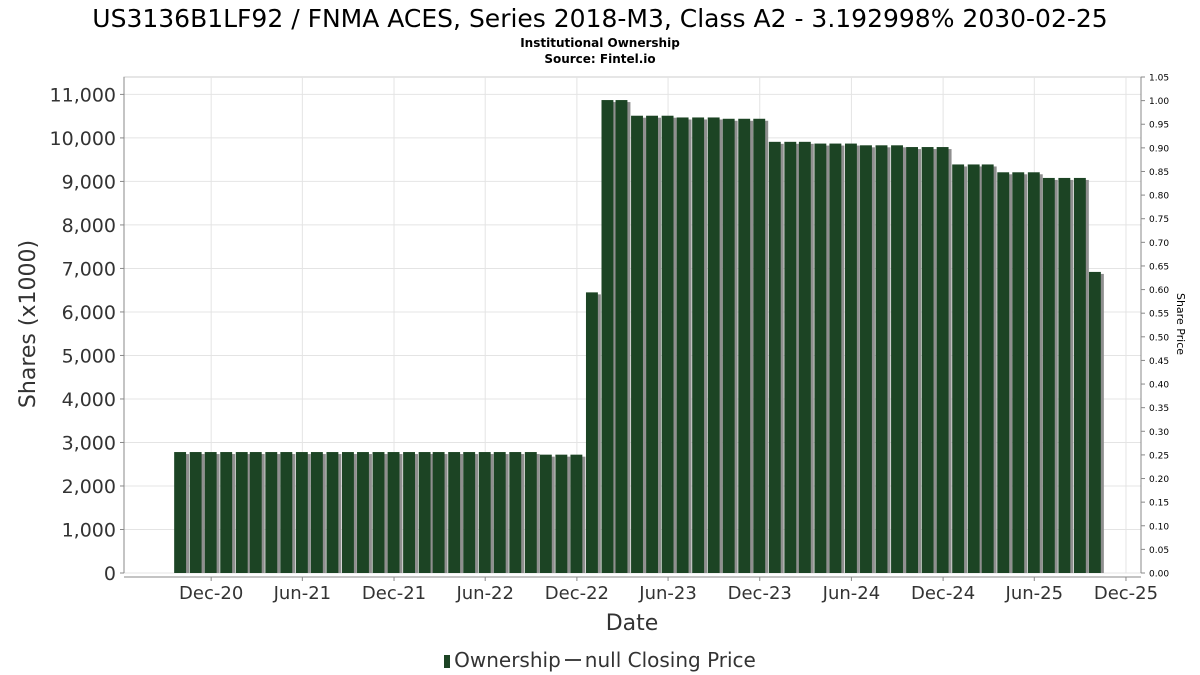 The image size is (1200, 675). Describe the element at coordinates (1180, 324) in the screenshot. I see `y2-axis-label: Share Price` at that location.